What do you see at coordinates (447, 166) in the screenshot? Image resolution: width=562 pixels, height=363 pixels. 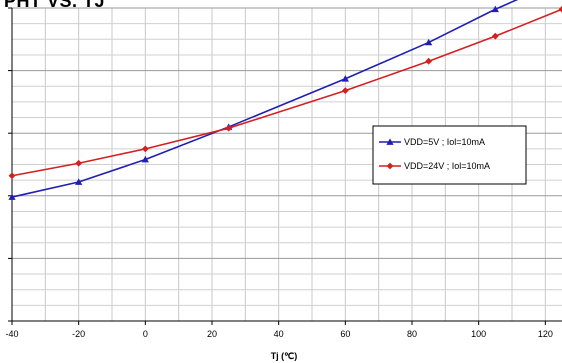 I see `legend-label: VDD=24V ; Iol=10mA` at bounding box center [447, 166].